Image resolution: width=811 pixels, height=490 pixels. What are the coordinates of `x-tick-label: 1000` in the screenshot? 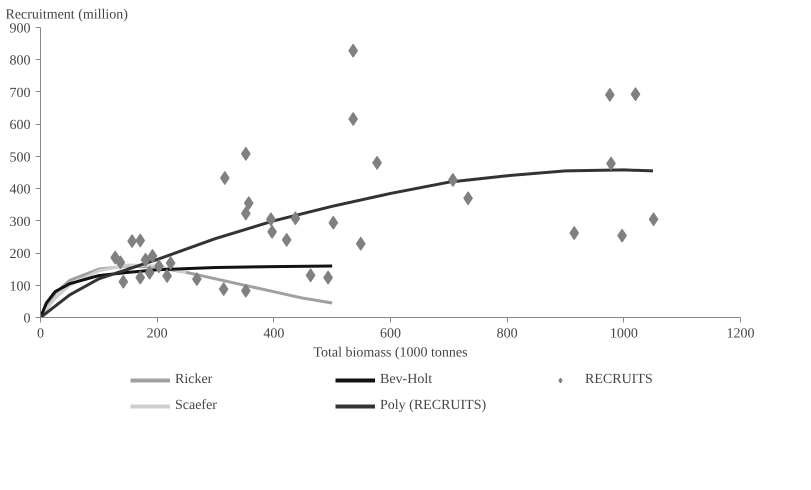 It's located at (624, 334).